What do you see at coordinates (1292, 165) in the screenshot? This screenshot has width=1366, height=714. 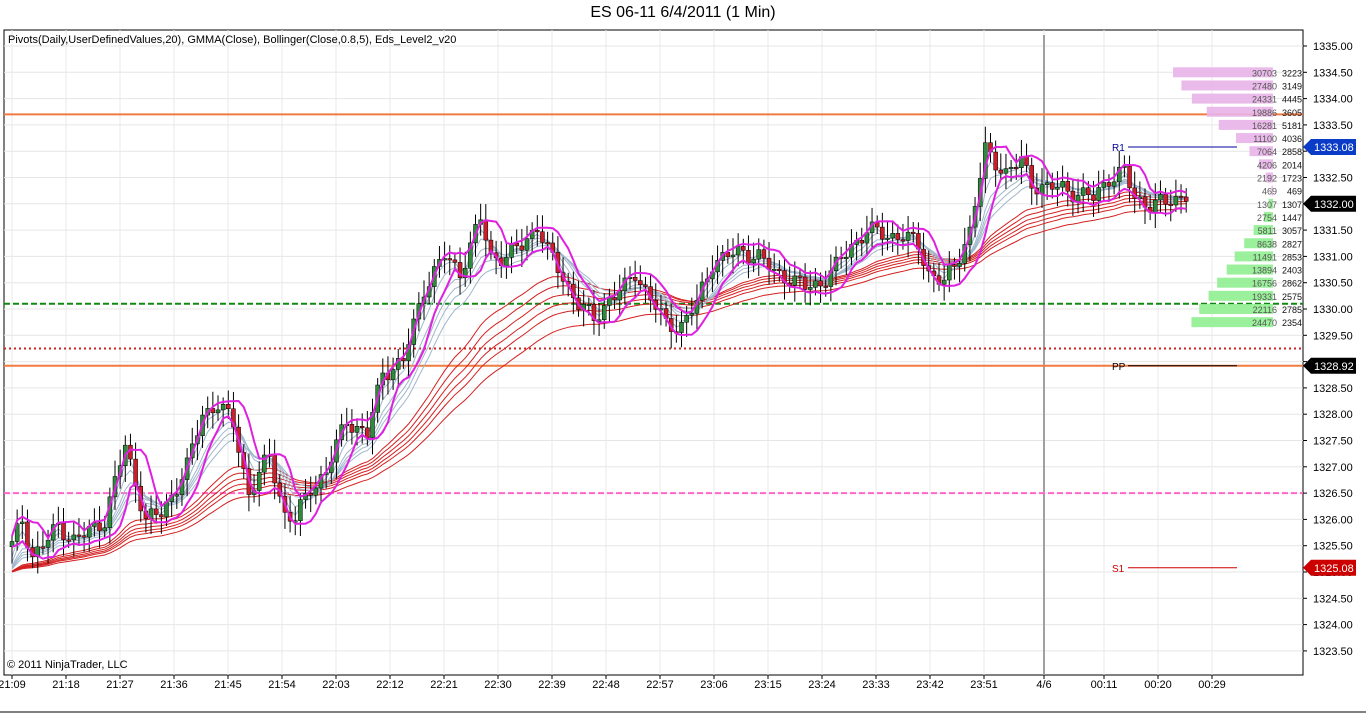 I see `level2-size: 2014` at bounding box center [1292, 165].